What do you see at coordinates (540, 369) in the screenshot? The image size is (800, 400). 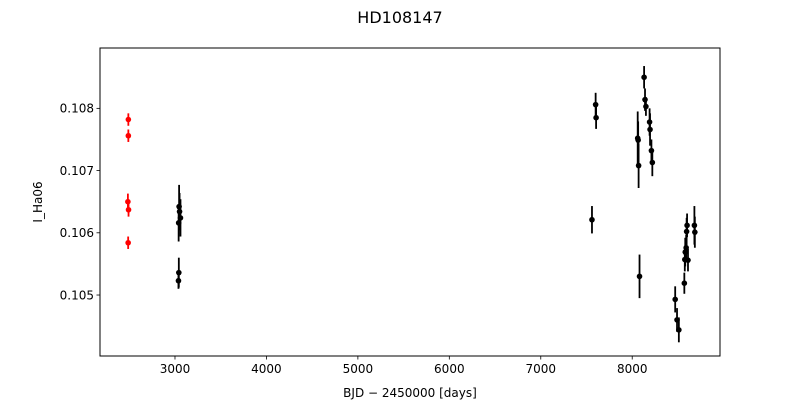 I see `x-tick-label: 7000` at bounding box center [540, 369].